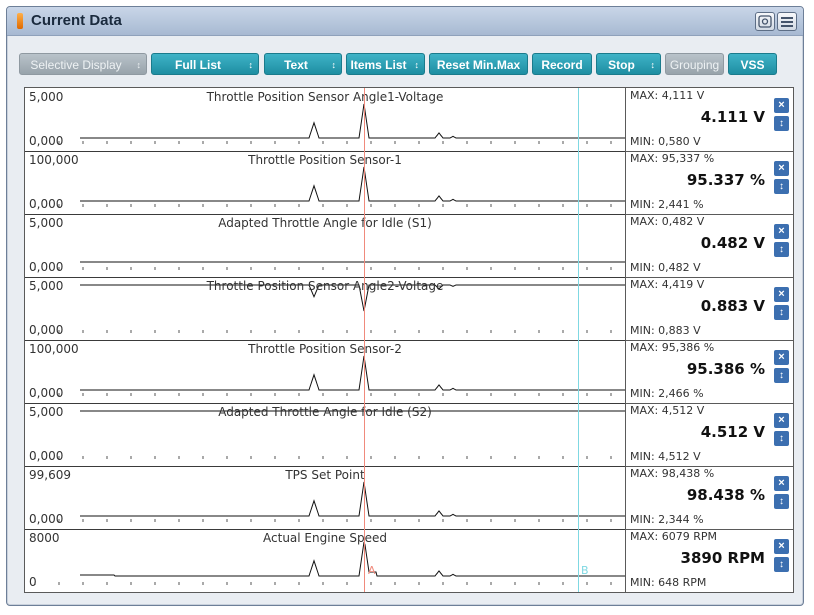 The image size is (814, 615). I want to click on value-cell: MAX: 0,482 V 0.482 V MIN: 0,482 V × ↕, so click(709, 246).